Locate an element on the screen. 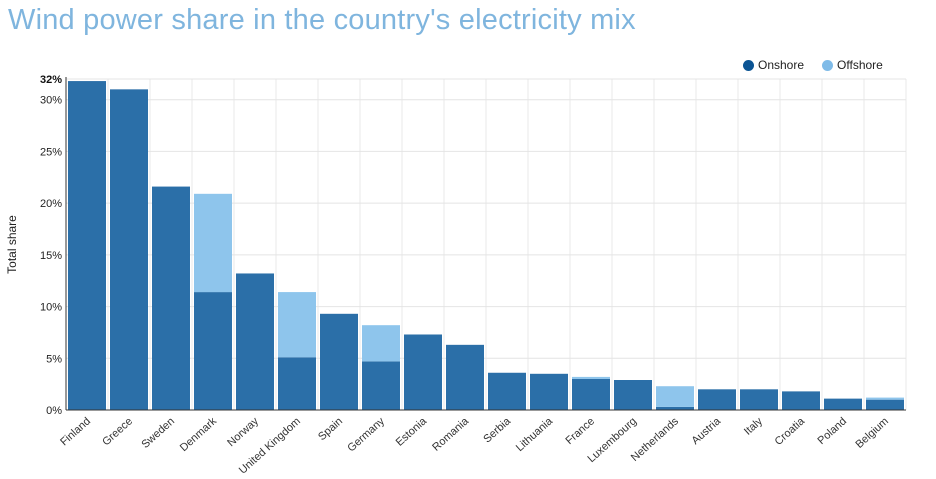  y-axis-label: Total share is located at coordinates (12, 244).